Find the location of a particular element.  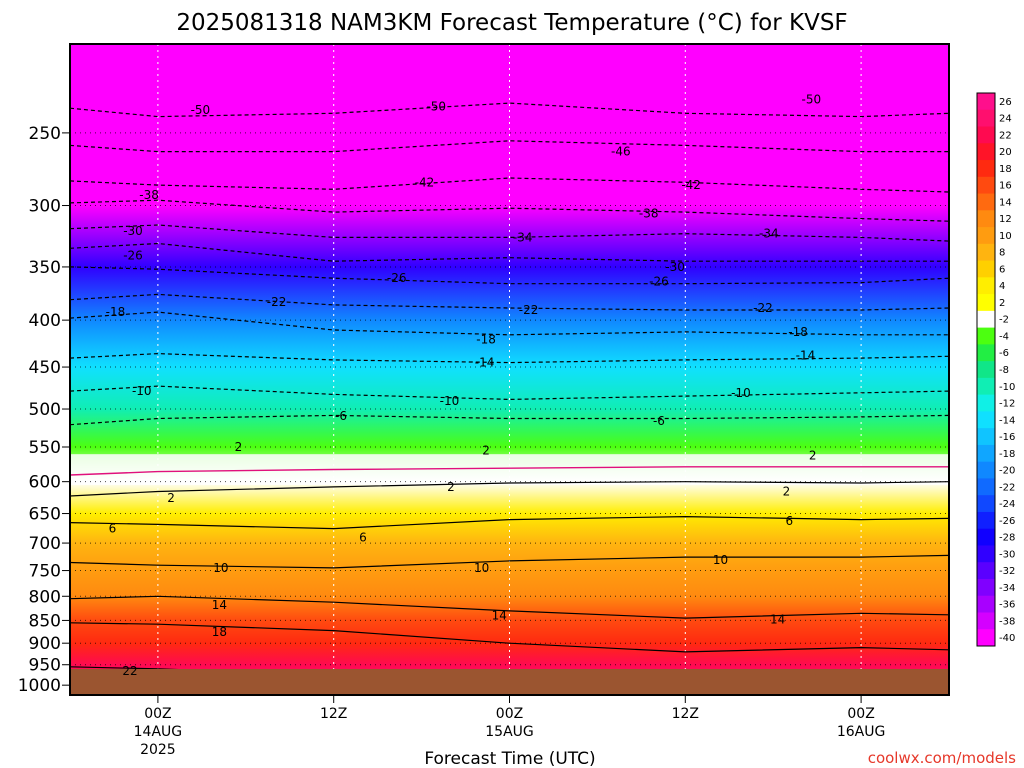

colorbar-label: 4 is located at coordinates (1002, 286).